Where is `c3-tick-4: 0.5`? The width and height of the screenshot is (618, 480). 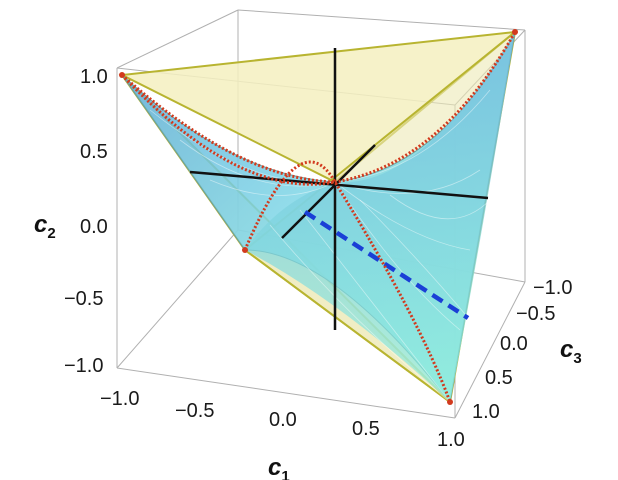
c3-tick-4: 0.5 is located at coordinates (499, 378).